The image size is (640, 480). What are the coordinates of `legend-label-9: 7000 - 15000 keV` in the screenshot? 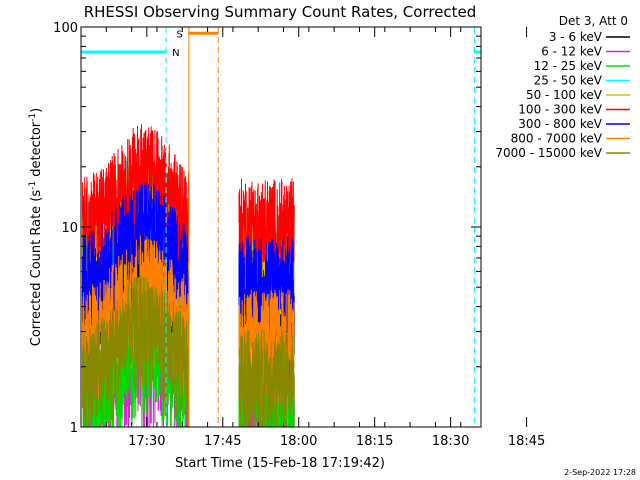 It's located at (548, 153).